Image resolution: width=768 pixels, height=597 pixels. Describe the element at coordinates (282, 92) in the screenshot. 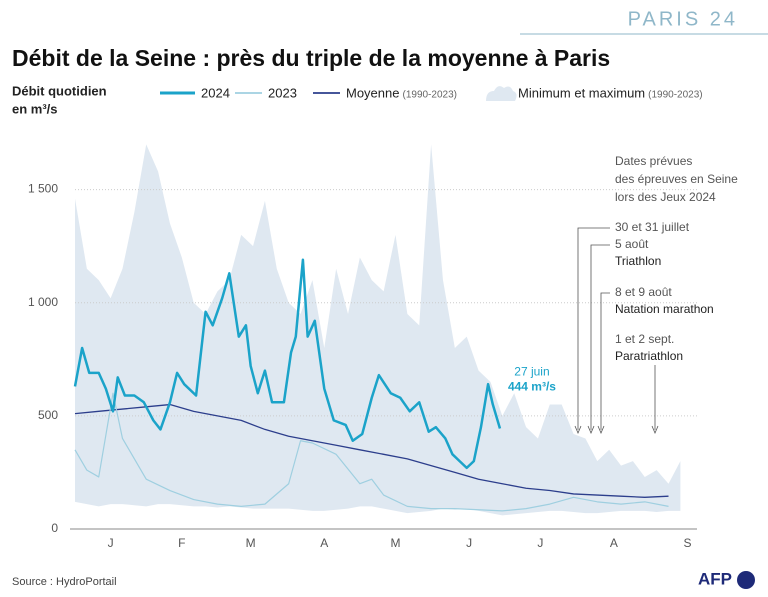

I see `legend-label: 2023` at that location.